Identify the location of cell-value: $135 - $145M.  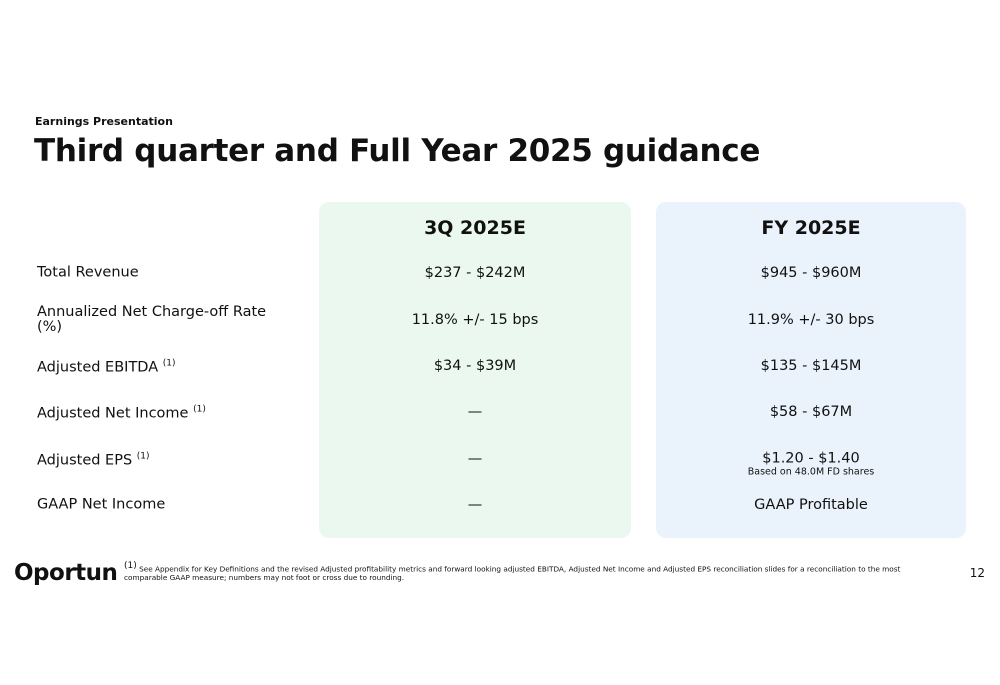
(811, 366).